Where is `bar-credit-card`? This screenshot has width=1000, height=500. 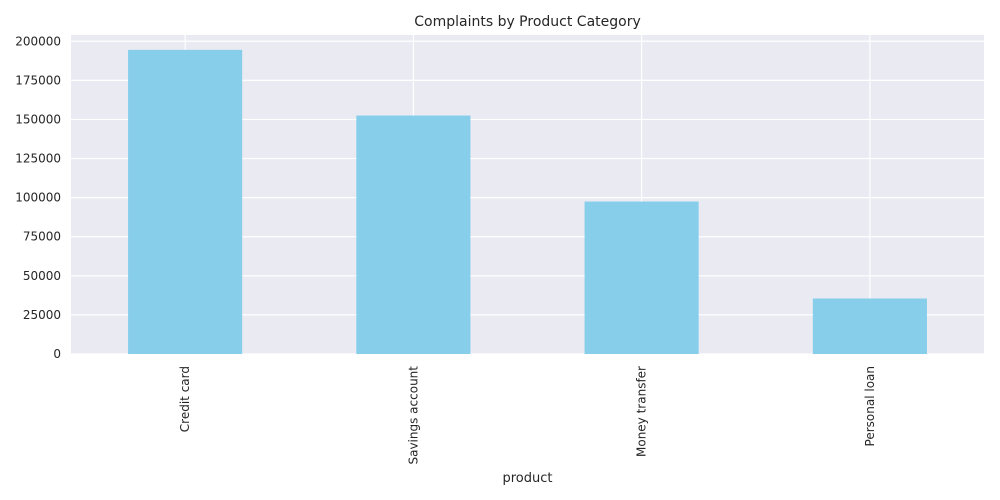
bar-credit-card is located at coordinates (185, 201).